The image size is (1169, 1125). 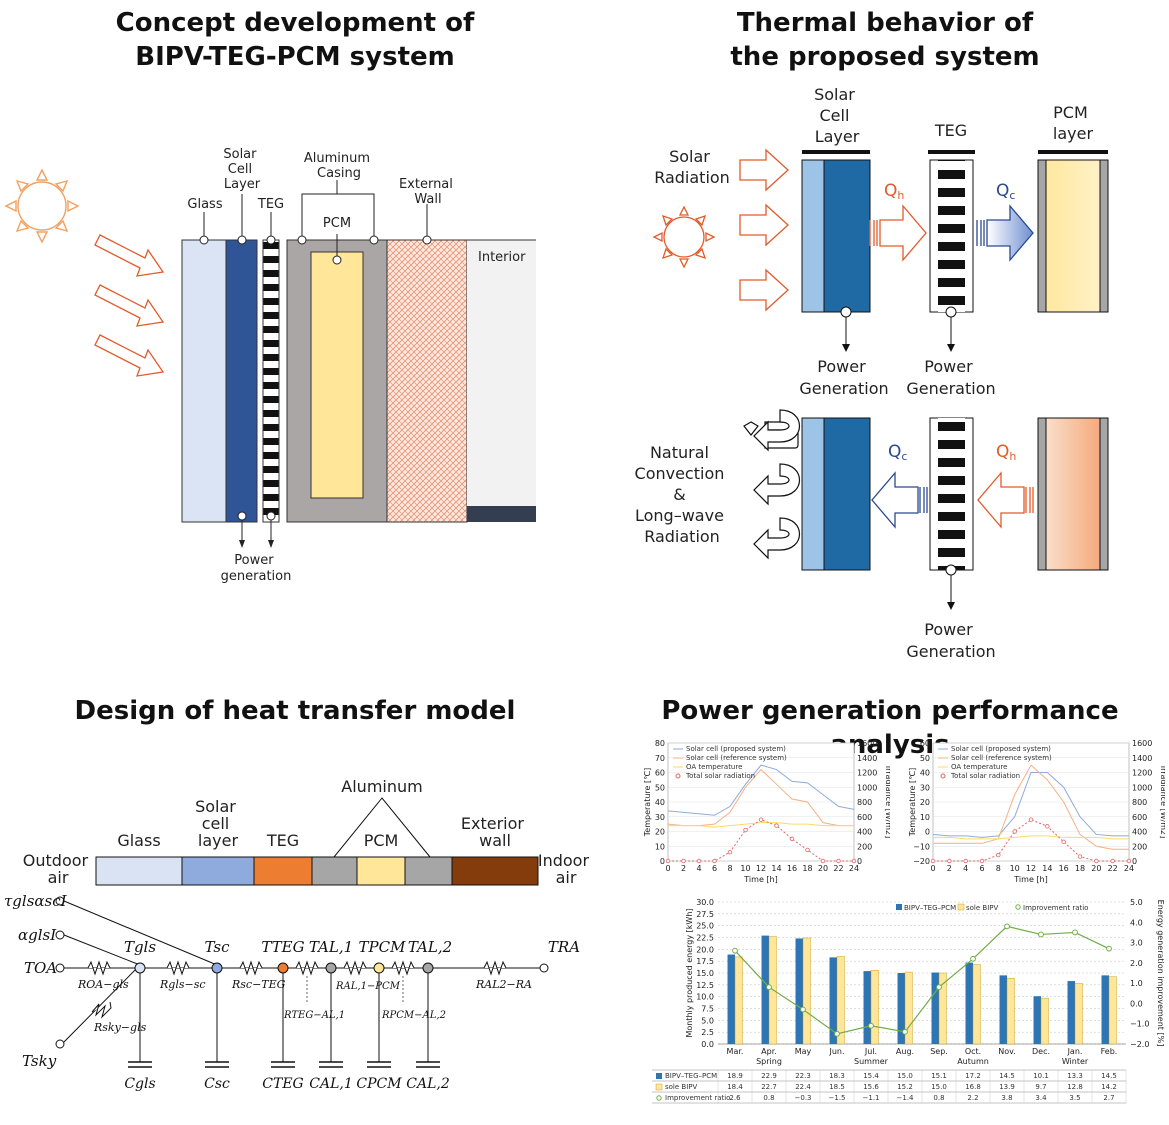 What do you see at coordinates (905, 1051) in the screenshot?
I see `category-label: Aug.` at bounding box center [905, 1051].